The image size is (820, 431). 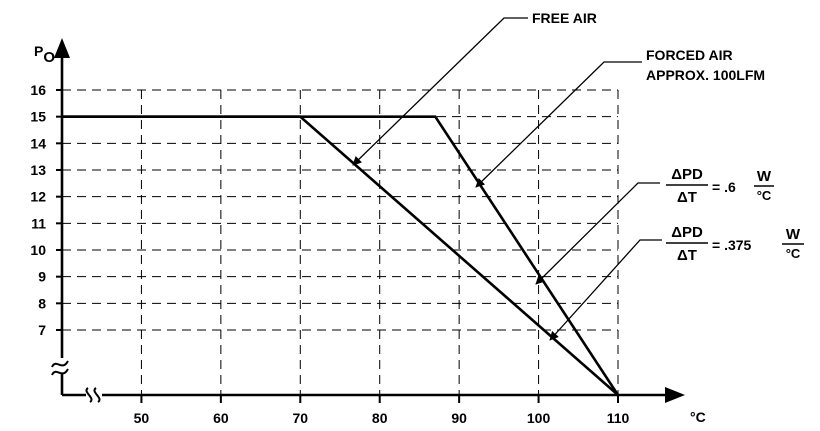 I want to click on slope-2-unit-denominator: °C, so click(x=793, y=253).